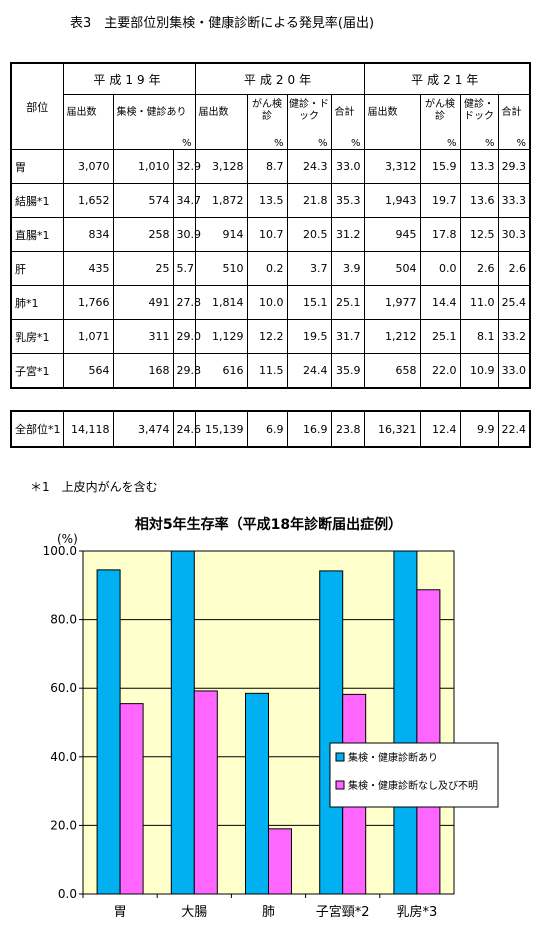 This screenshot has width=537, height=936. What do you see at coordinates (392, 166) in the screenshot?
I see `table-cell: 3,312` at bounding box center [392, 166].